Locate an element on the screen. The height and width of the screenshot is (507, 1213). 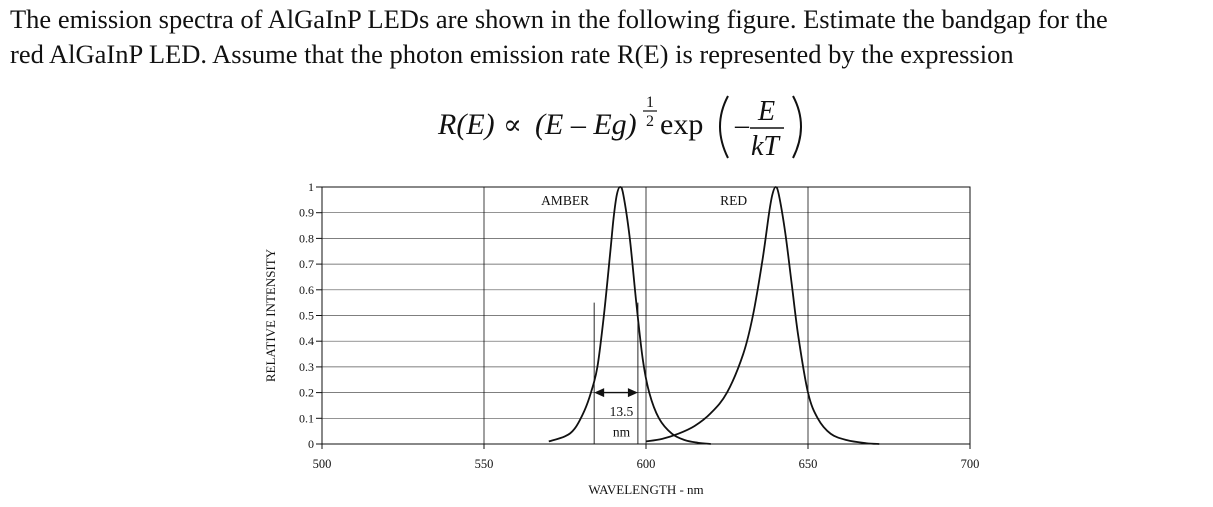
y-tick-label: 0.9 is located at coordinates (306, 213).